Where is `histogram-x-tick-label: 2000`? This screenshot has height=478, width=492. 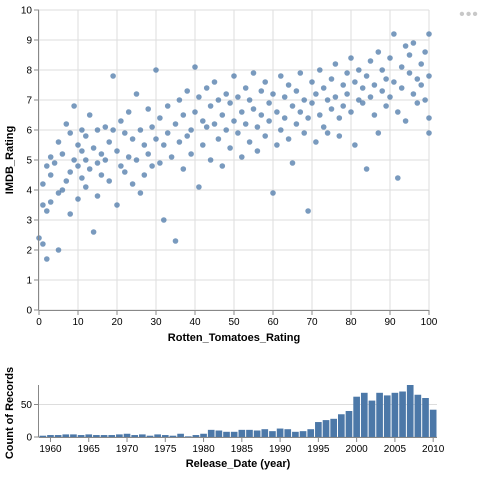 histogram-x-tick-label: 2000 is located at coordinates (357, 449).